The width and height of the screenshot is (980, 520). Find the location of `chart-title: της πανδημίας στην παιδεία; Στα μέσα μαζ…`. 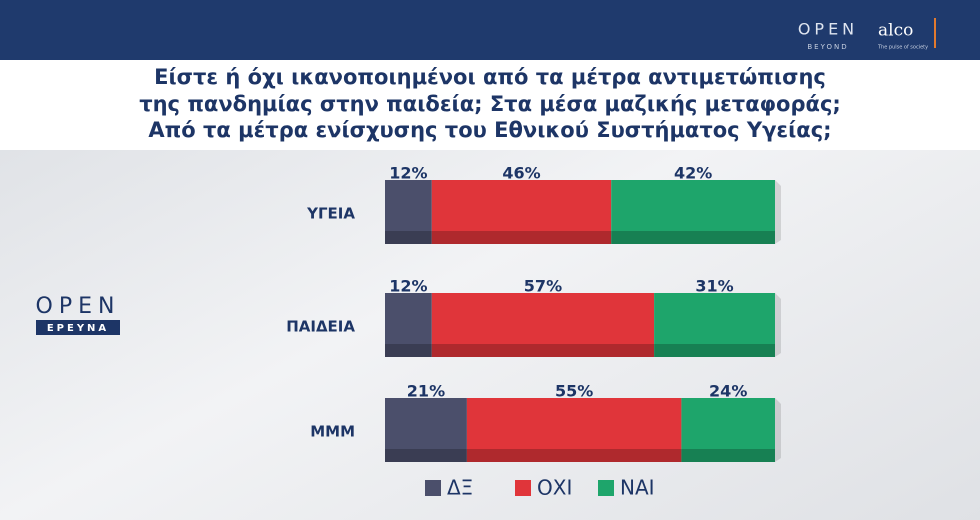

chart-title: της πανδημίας στην παιδεία; Στα μέσα μαζ… is located at coordinates (490, 104).